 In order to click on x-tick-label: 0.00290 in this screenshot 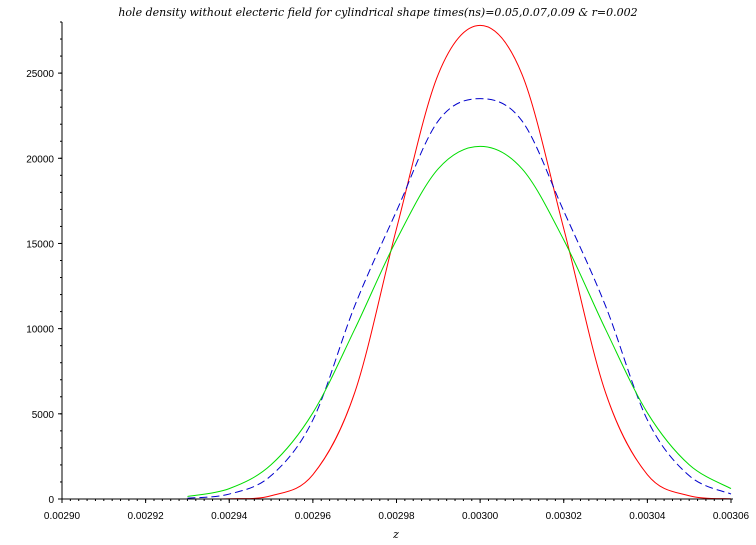, I will do `click(62, 516)`.